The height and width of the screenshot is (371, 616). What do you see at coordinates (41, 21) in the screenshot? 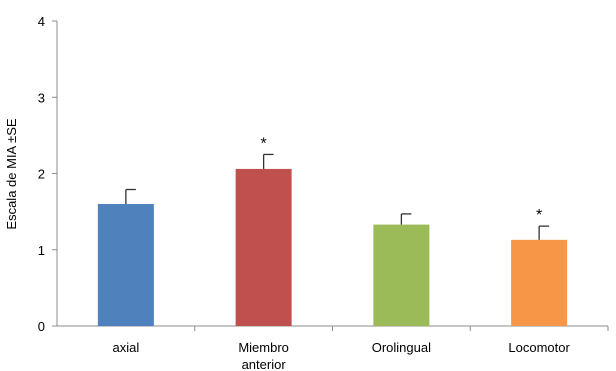
I see `y-tick-label: 4` at bounding box center [41, 21].